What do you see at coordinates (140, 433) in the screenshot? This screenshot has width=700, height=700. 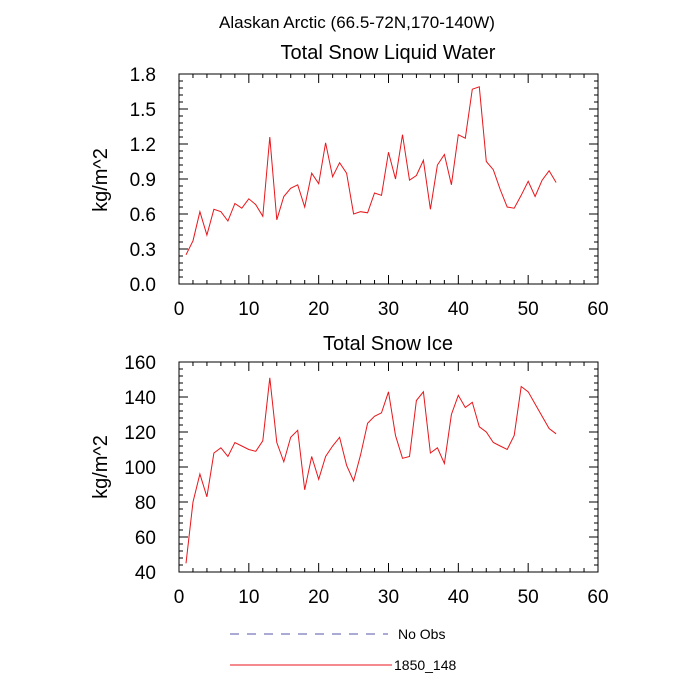 I see `y-tick-label: 120` at bounding box center [140, 433].